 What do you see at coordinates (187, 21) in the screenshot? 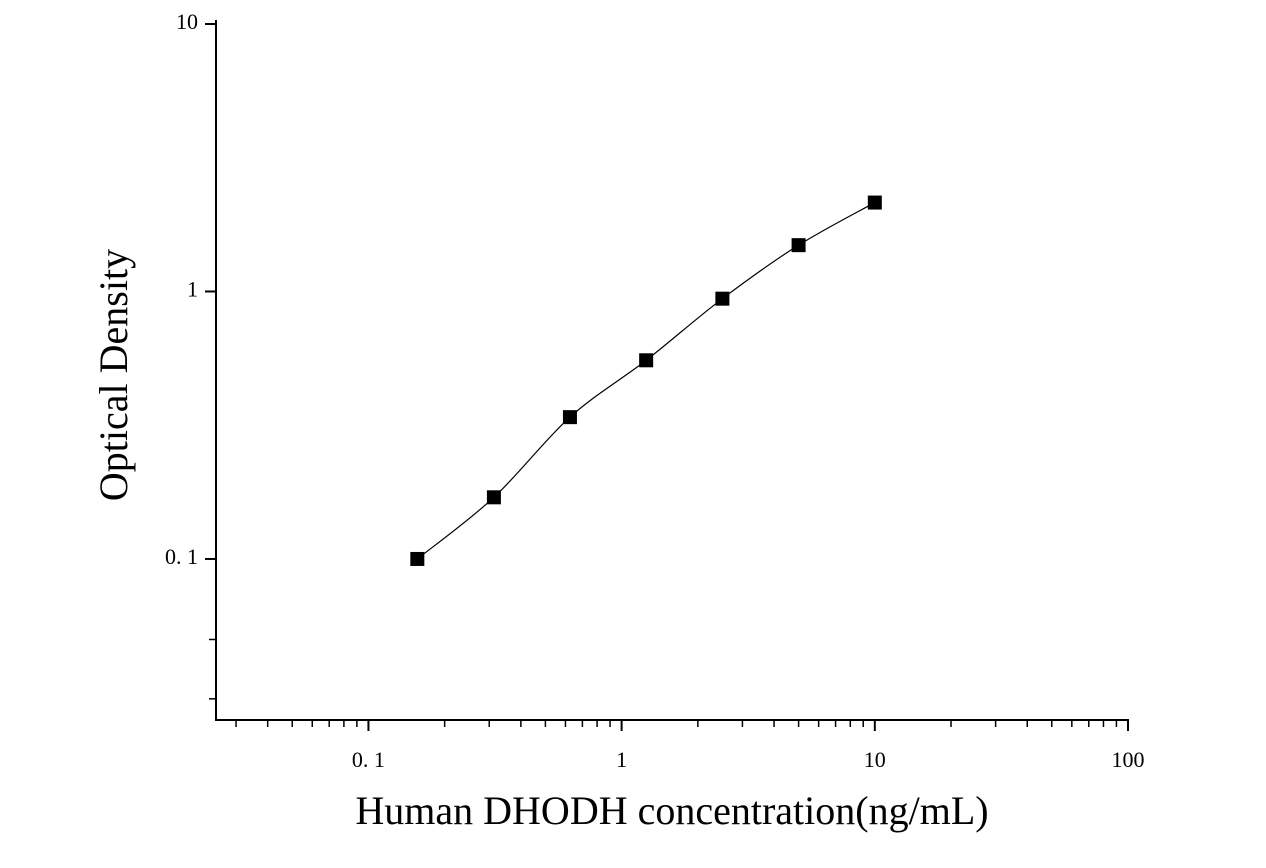
I see `y-tick-label: 10` at bounding box center [187, 21].